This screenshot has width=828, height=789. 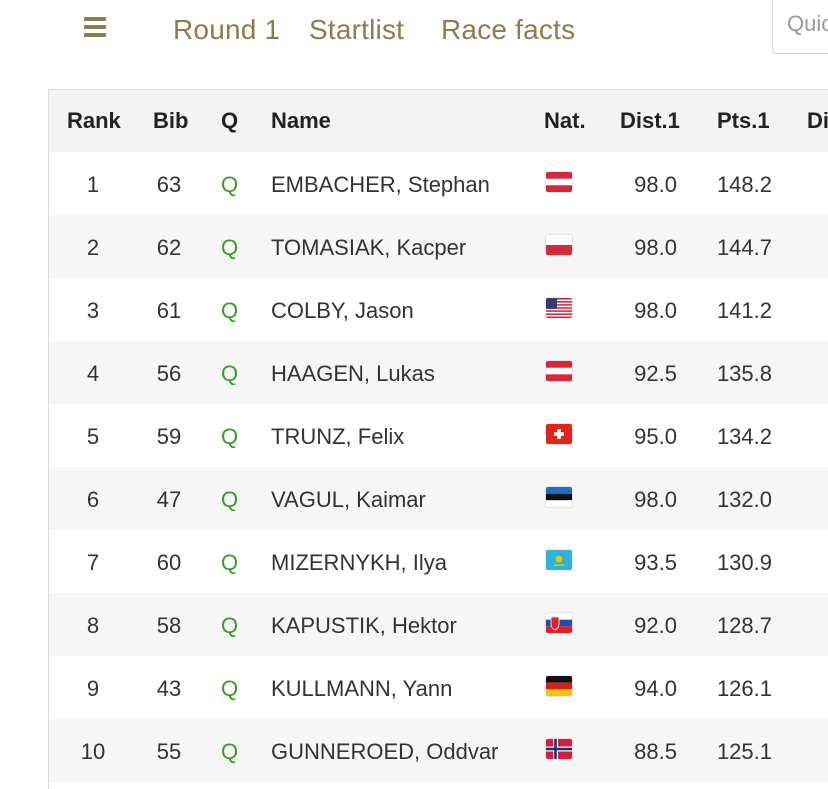 I want to click on distance-cell: 88.5, so click(x=655, y=751).